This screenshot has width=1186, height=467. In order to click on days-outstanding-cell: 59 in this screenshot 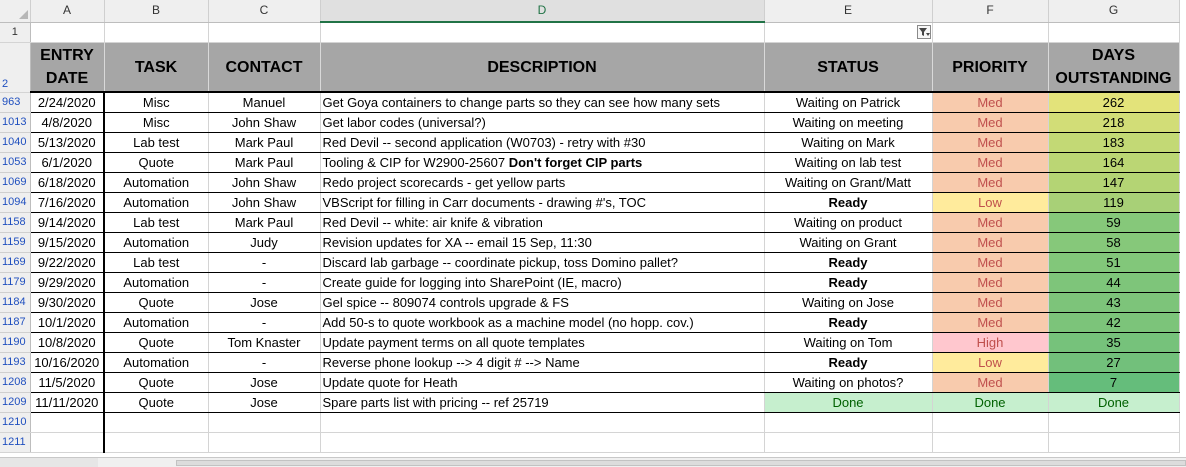, I will do `click(1114, 222)`.